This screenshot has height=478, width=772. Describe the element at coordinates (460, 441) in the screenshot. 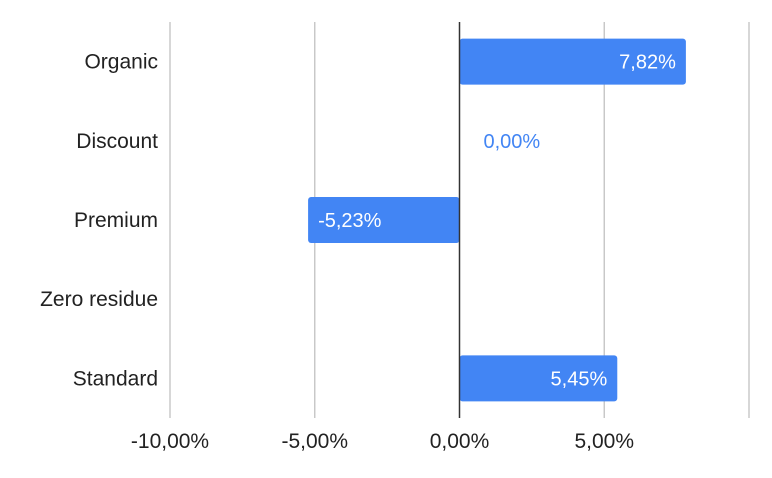

I see `x-tick-label: 0,00%` at that location.